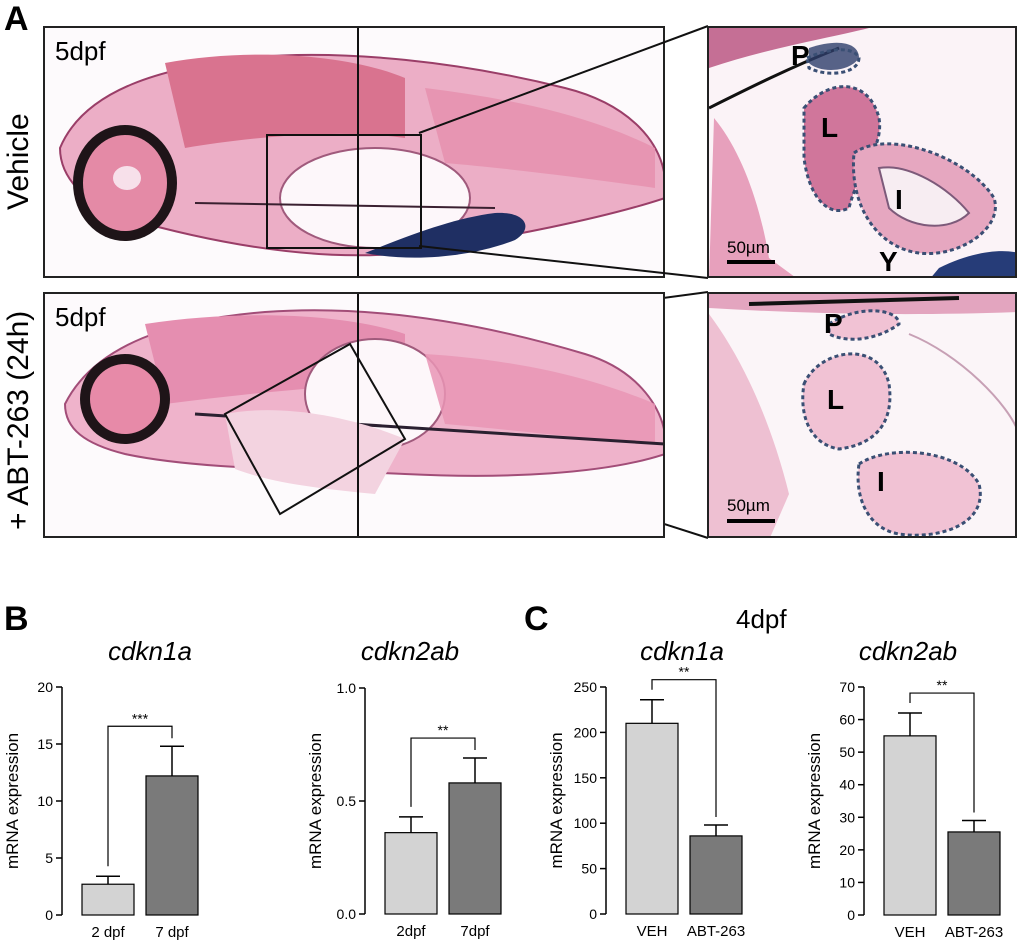 The width and height of the screenshot is (1020, 944). Describe the element at coordinates (347, 914) in the screenshot. I see `y-tick-label: 0.0` at that location.